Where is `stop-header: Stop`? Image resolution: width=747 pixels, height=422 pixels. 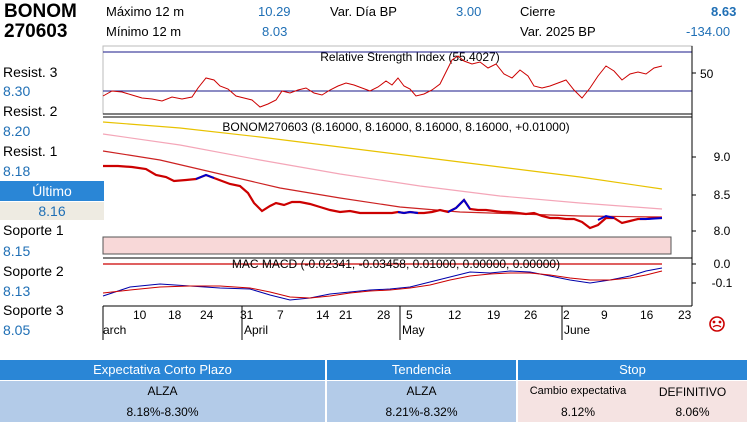
stop-header: Stop is located at coordinates (632, 370).